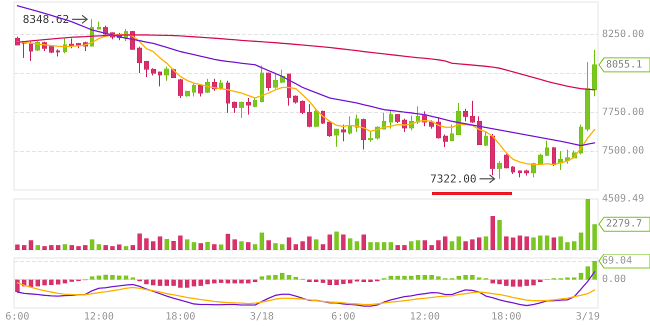 The image size is (650, 326). Describe the element at coordinates (623, 199) in the screenshot. I see `y-tick-label: 4509.49` at that location.